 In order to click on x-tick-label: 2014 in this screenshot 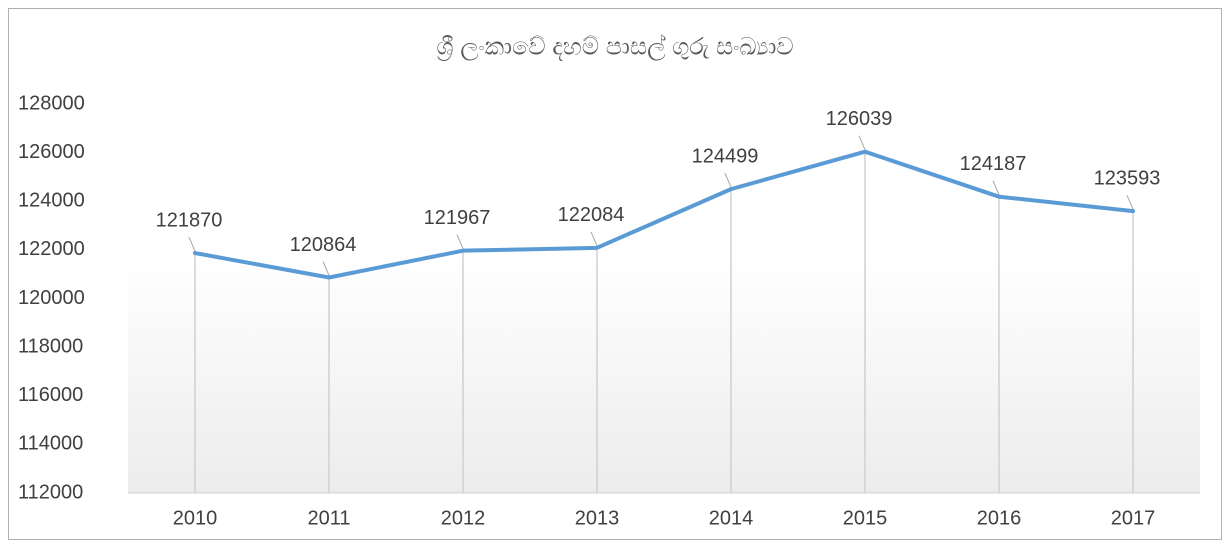, I will do `click(731, 518)`.